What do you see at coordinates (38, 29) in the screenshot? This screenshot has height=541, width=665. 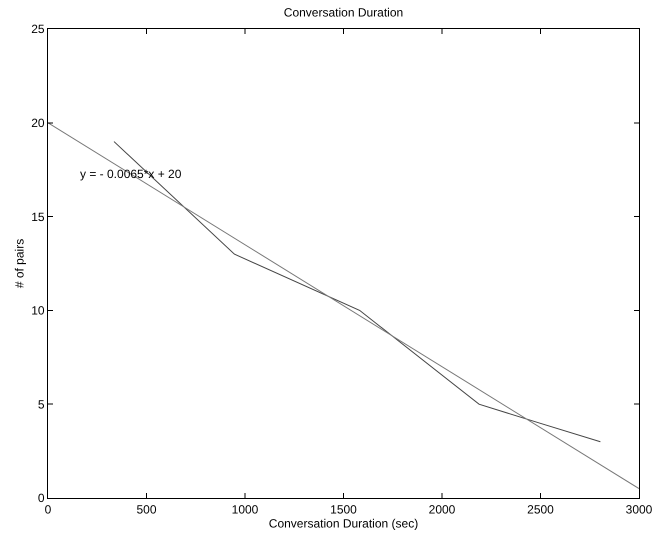 I see `y-tick-label: 25` at bounding box center [38, 29].